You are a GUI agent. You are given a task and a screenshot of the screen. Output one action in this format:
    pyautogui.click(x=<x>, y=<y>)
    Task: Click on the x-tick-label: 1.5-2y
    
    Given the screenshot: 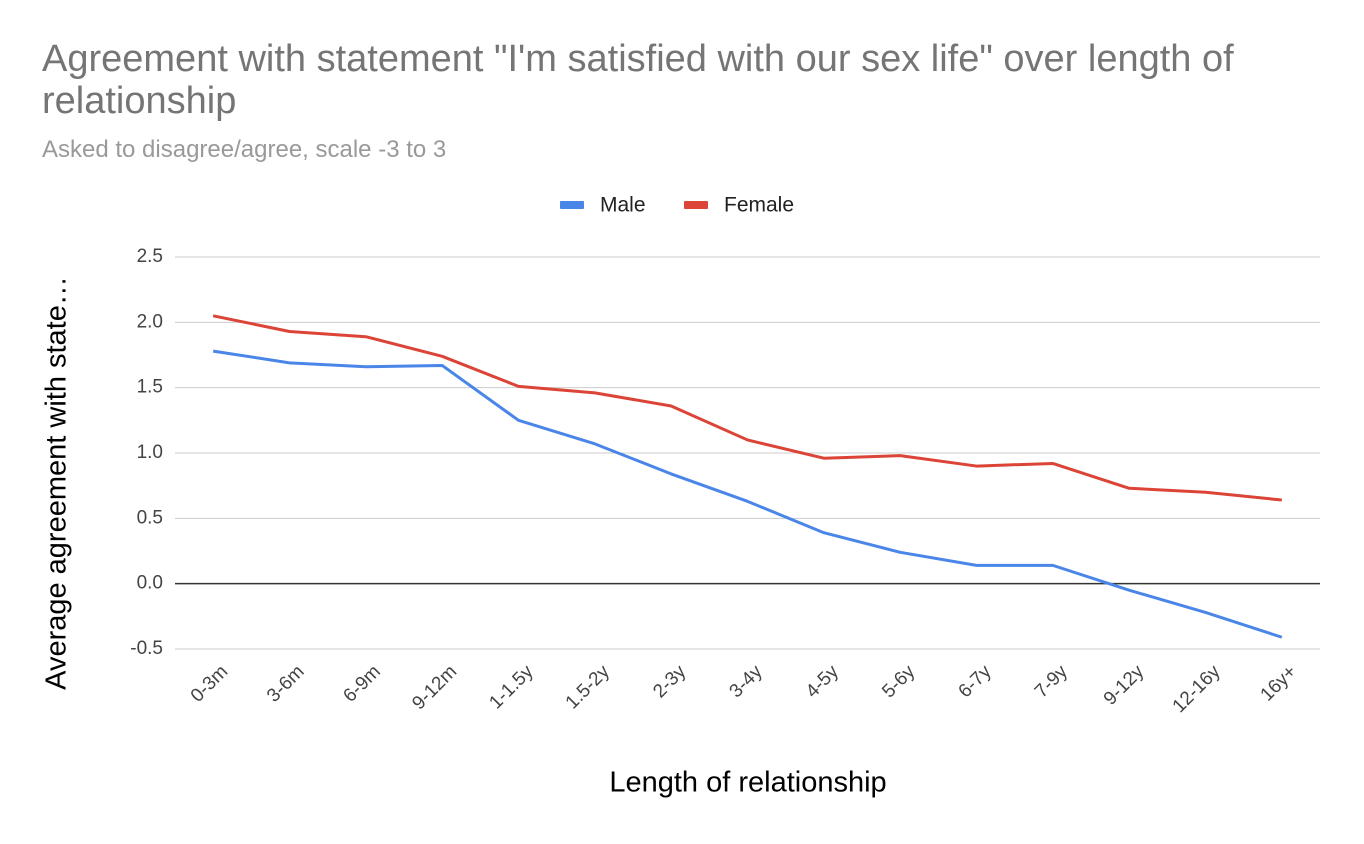 What is the action you would take?
    pyautogui.click(x=588, y=687)
    